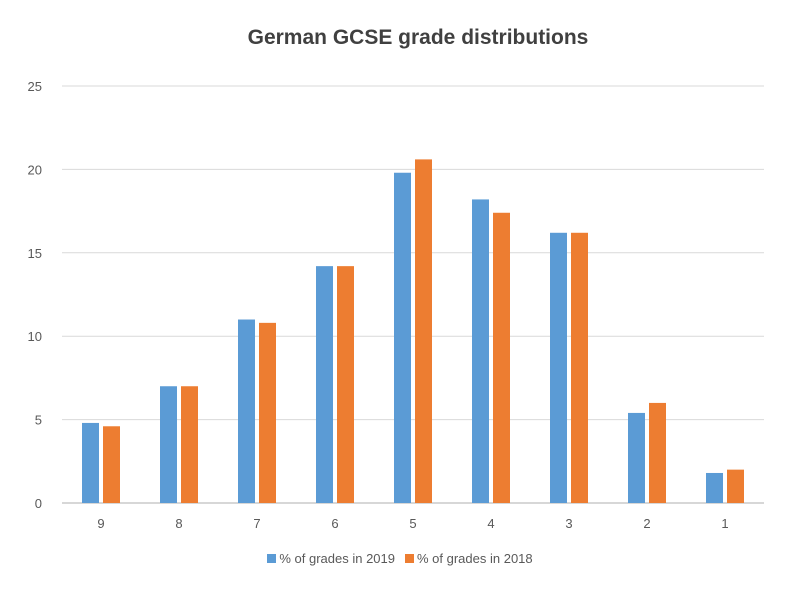 This screenshot has height=595, width=800. I want to click on legend-item-2018: % of grades in 2018, so click(469, 558).